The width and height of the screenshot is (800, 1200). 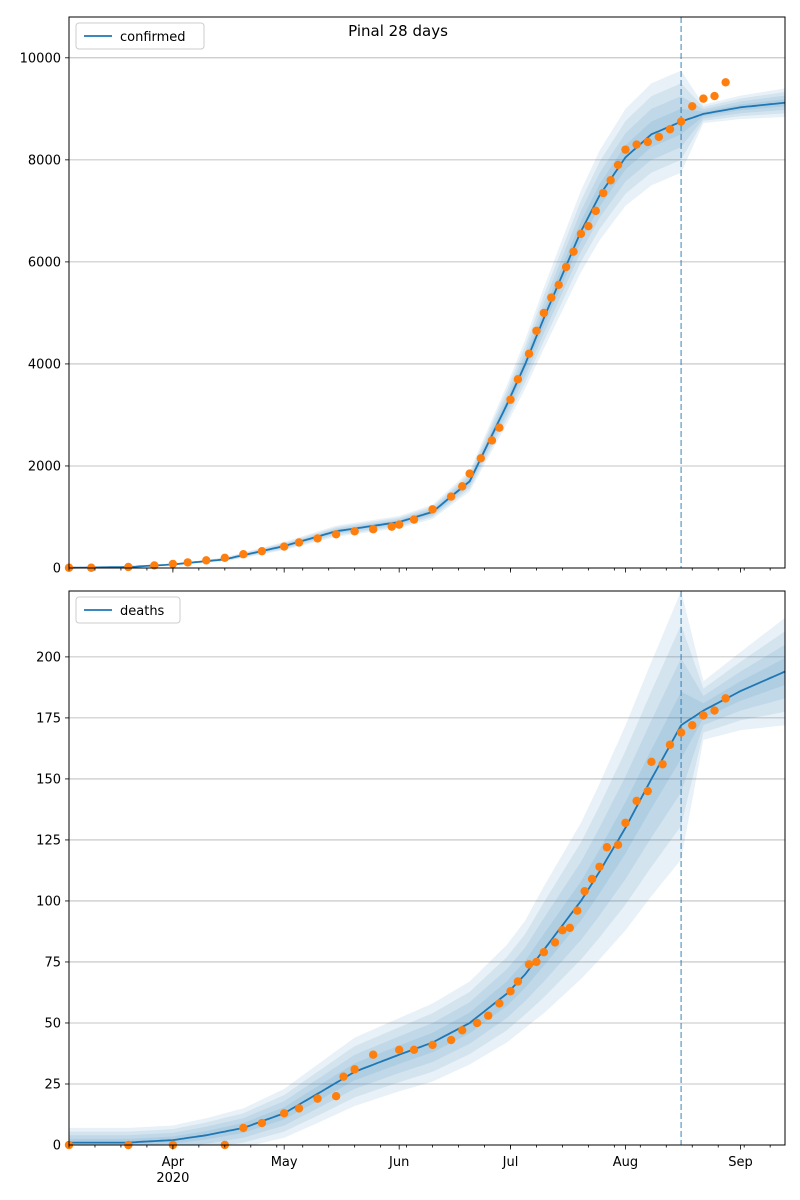 I want to click on y-tick-label: 25, so click(x=52, y=1084).